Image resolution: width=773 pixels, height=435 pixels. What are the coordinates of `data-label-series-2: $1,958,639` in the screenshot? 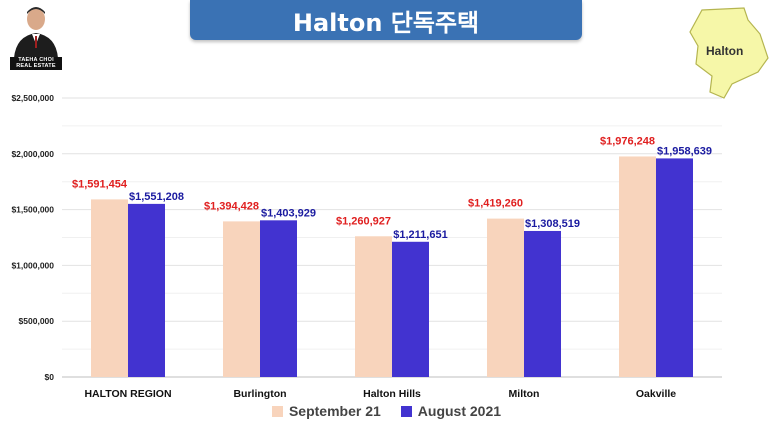 It's located at (684, 151).